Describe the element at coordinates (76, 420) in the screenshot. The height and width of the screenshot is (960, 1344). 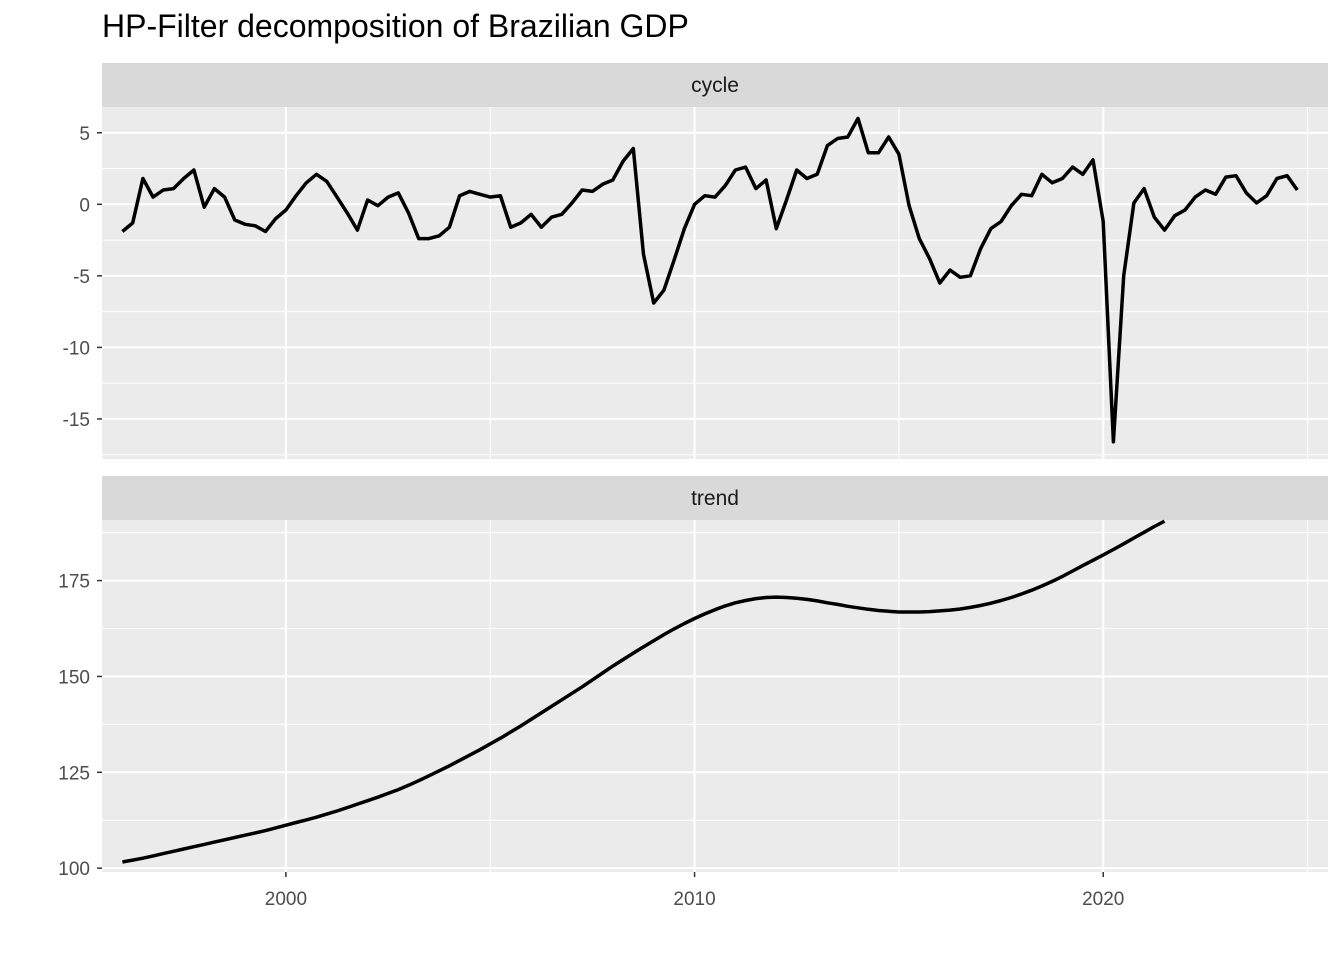
I see `y-tick-label: -15` at that location.